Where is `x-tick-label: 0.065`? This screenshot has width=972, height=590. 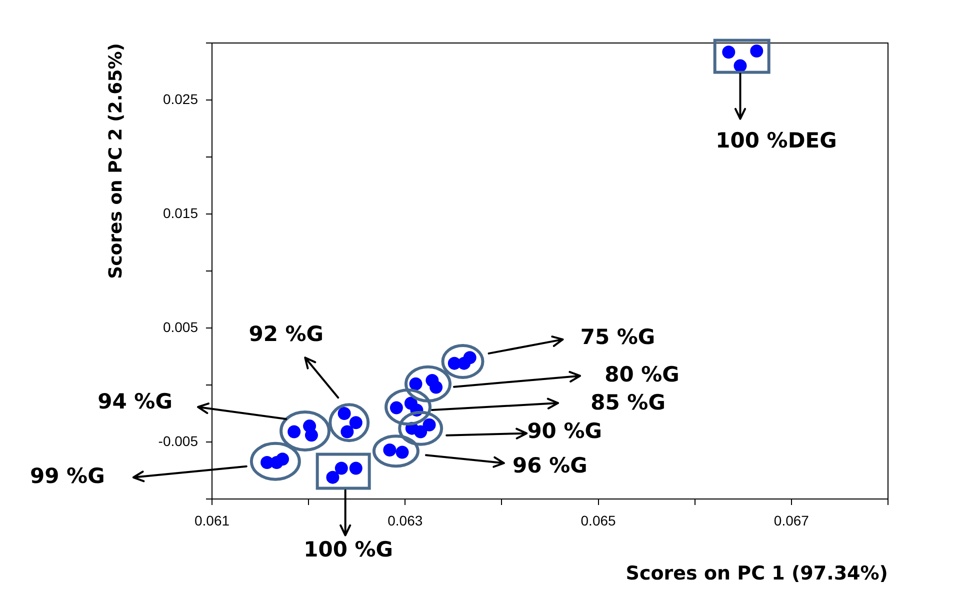 x-tick-label: 0.065 is located at coordinates (598, 520).